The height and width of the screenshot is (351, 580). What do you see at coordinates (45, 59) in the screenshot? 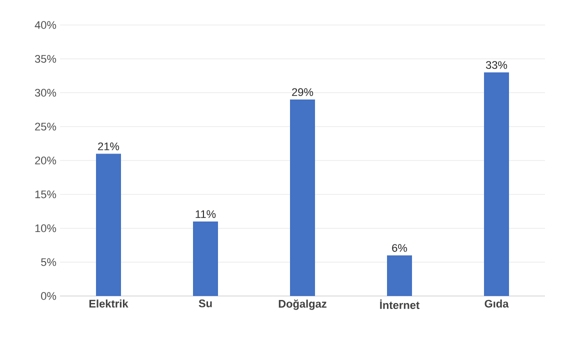
I see `y-tick-label: 35%` at bounding box center [45, 59].